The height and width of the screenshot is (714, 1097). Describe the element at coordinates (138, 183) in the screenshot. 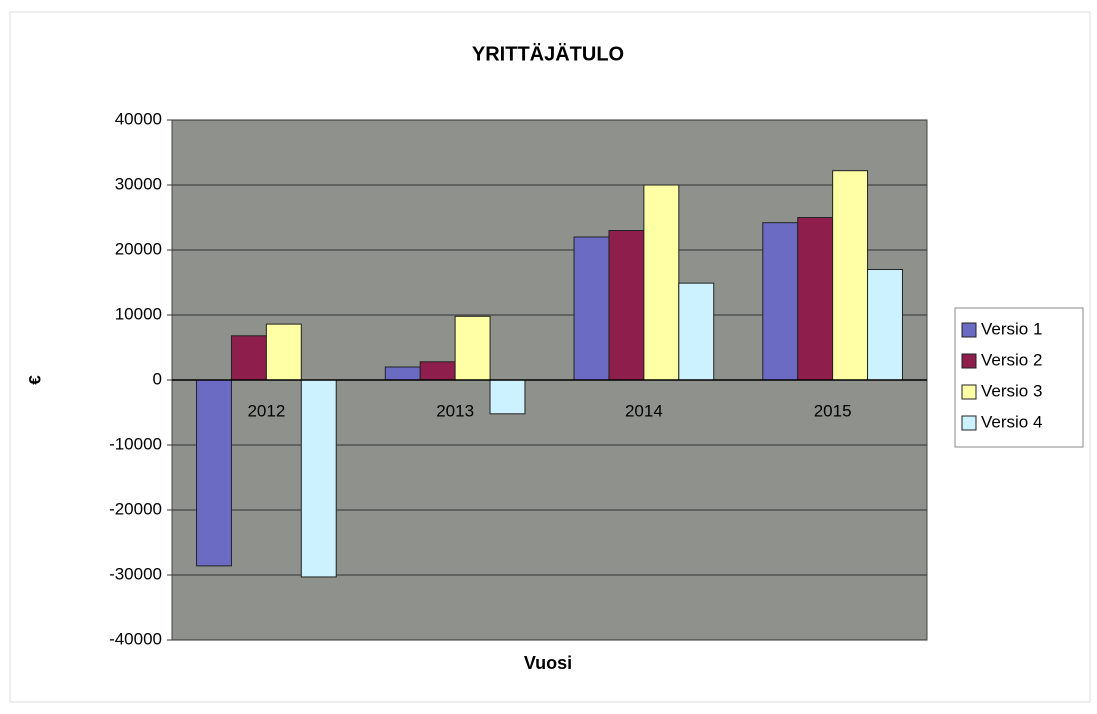

I see `y-tick-label: 30000` at that location.